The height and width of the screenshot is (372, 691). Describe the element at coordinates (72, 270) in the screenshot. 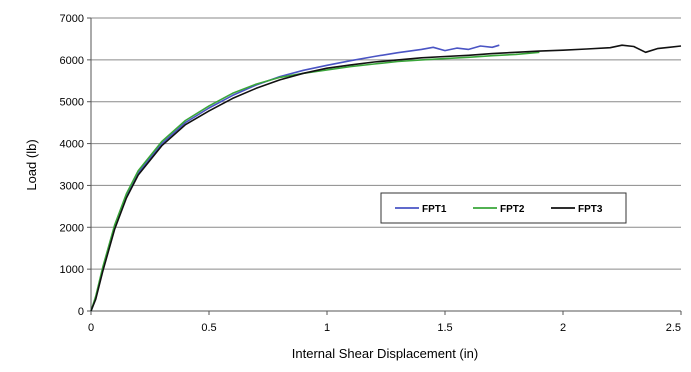

I see `y-tick-label: 1000` at that location.